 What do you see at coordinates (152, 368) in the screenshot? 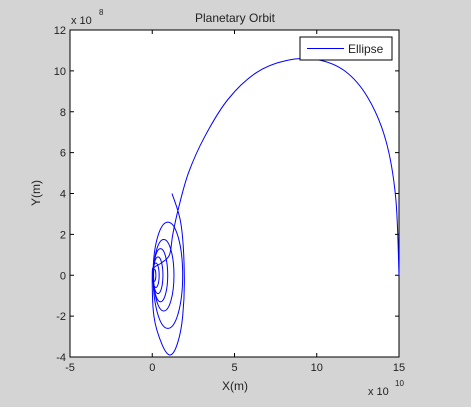
I see `x-tick-label: 0` at bounding box center [152, 368].